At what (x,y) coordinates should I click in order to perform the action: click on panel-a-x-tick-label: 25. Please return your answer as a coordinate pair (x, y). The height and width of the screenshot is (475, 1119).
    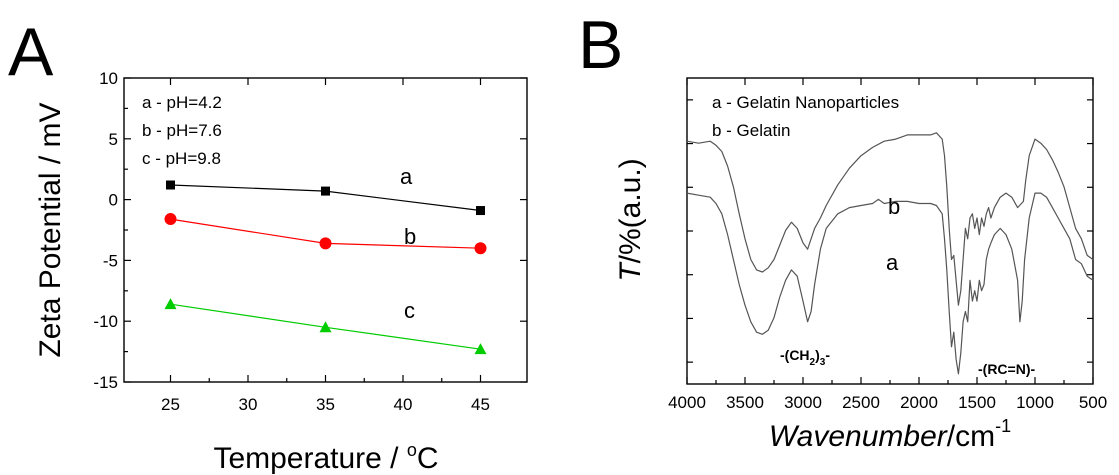
    Looking at the image, I should click on (170, 404).